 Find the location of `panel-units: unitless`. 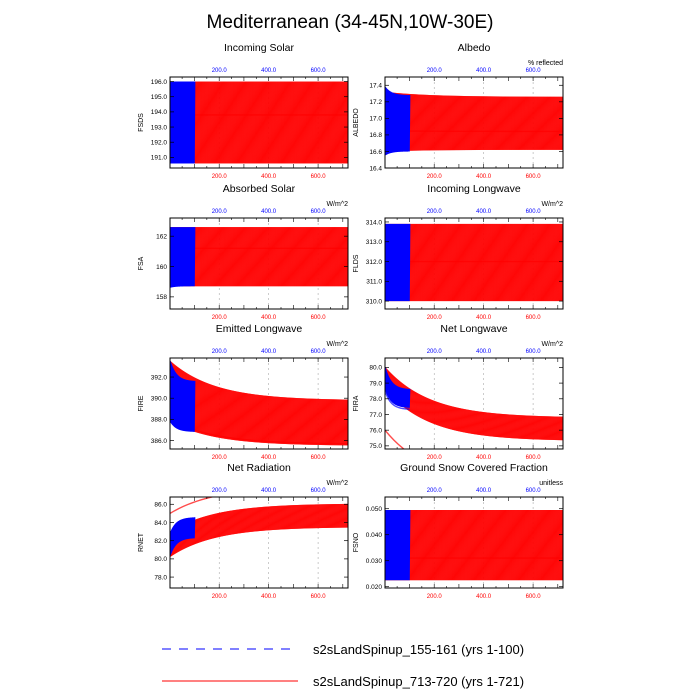

panel-units: unitless is located at coordinates (551, 483).